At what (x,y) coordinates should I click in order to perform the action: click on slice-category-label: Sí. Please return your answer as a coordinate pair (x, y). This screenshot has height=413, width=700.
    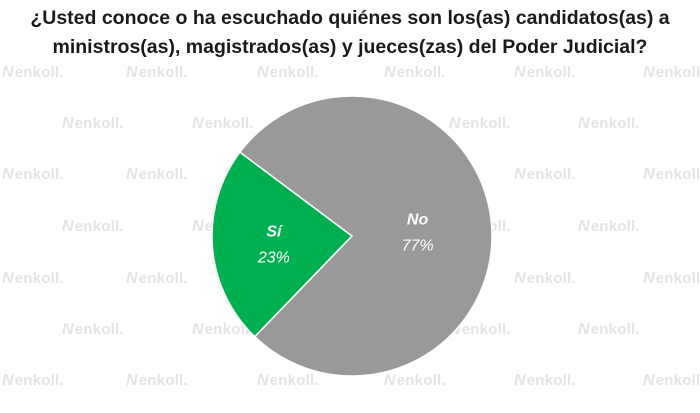
    Looking at the image, I should click on (275, 231).